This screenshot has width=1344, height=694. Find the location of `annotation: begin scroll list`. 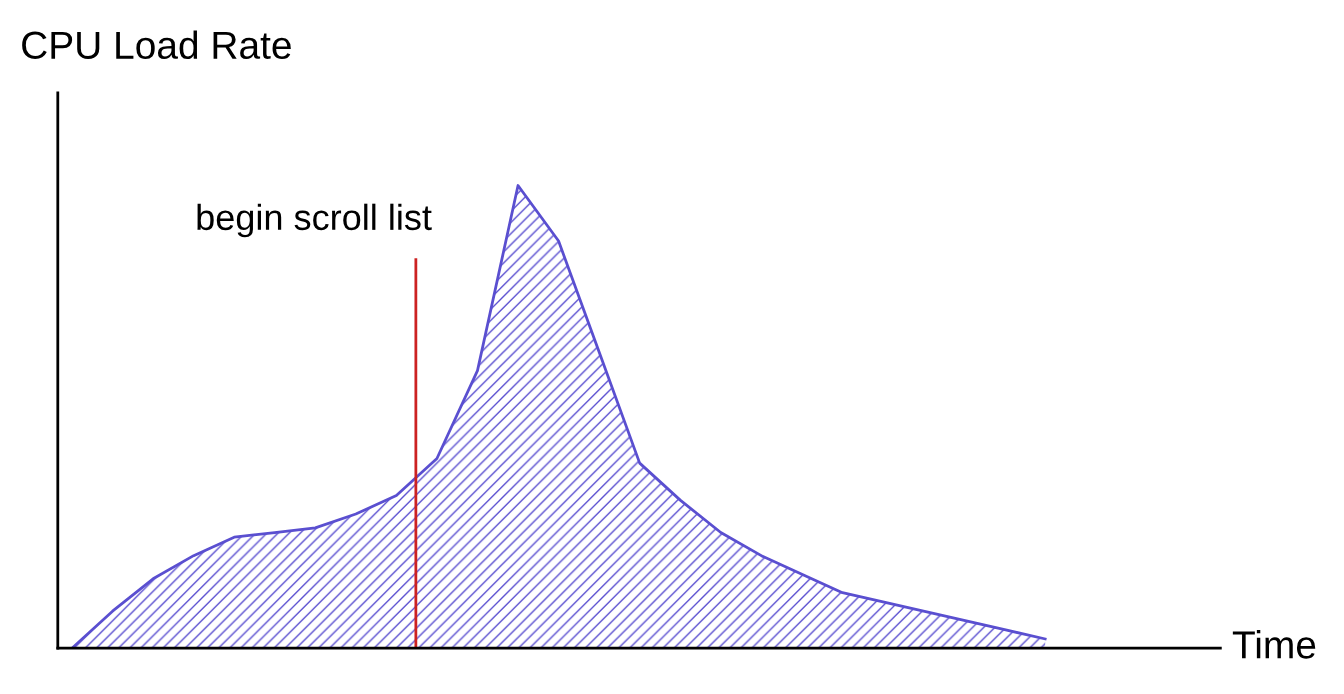

annotation: begin scroll list is located at coordinates (314, 220).